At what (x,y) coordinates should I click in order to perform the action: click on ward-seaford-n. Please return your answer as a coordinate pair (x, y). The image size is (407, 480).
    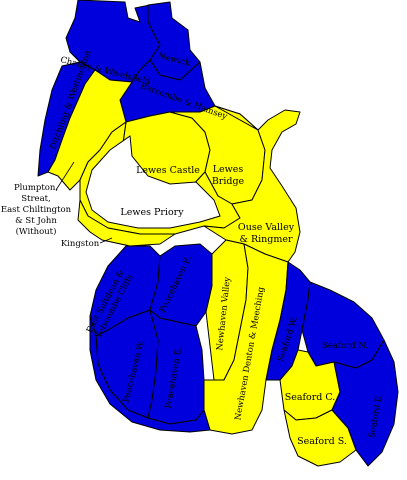
    Looking at the image, I should click on (343, 325).